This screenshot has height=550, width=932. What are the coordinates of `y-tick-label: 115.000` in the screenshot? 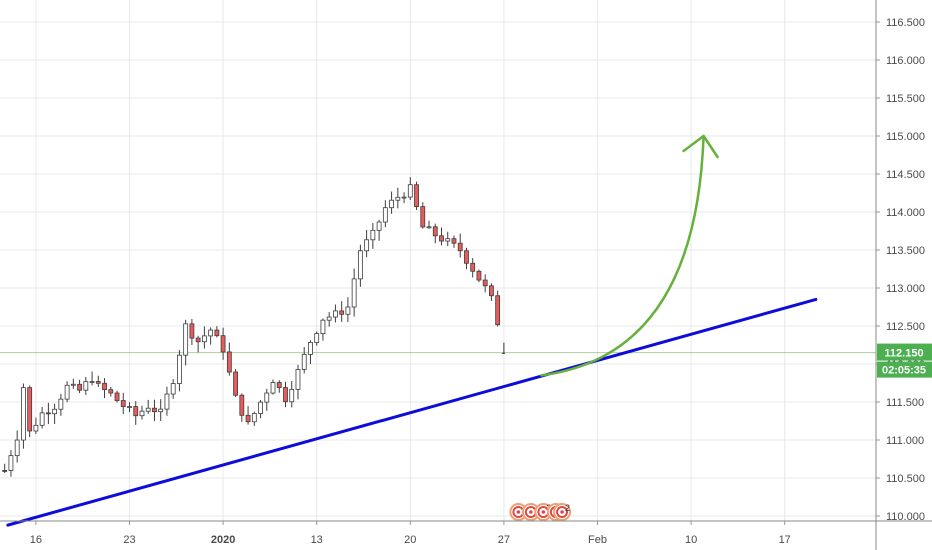 It's located at (905, 137).